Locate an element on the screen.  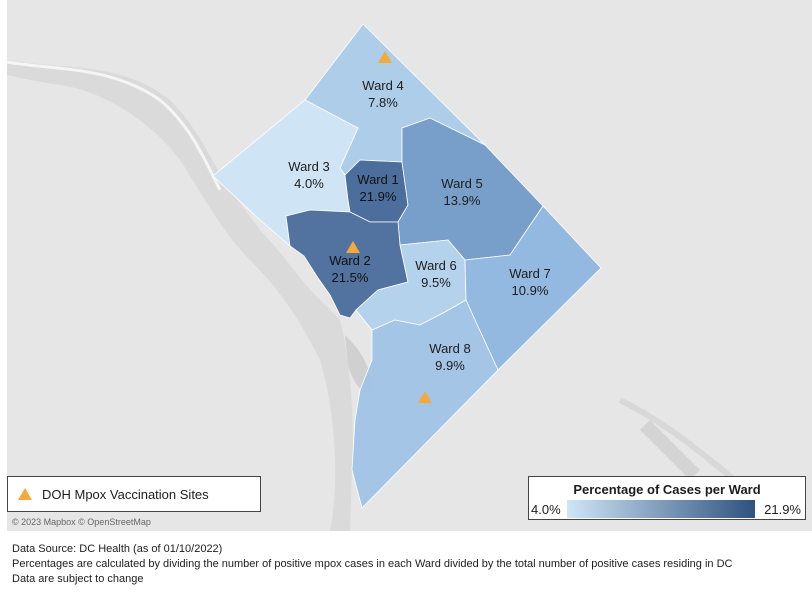
color-scale-legend: Percentage of Cases per Ward 4.0% 21.9% is located at coordinates (667, 498).